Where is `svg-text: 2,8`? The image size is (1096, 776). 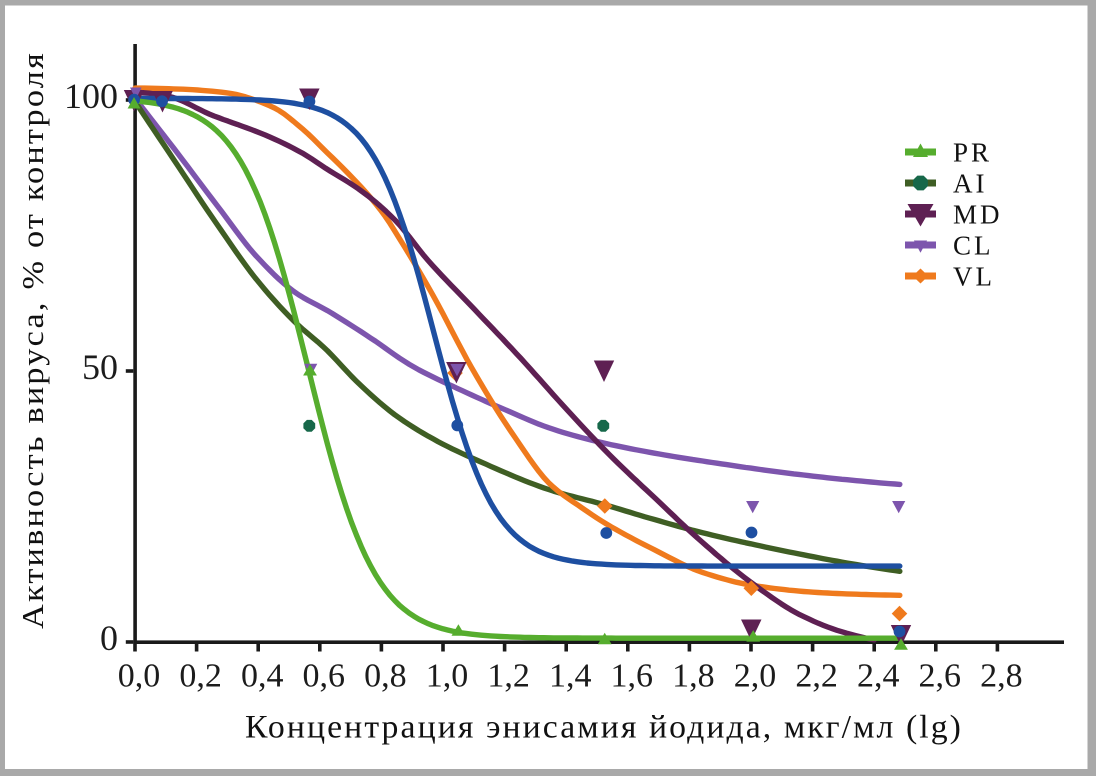
svg-text: 2,8 is located at coordinates (1001, 676).